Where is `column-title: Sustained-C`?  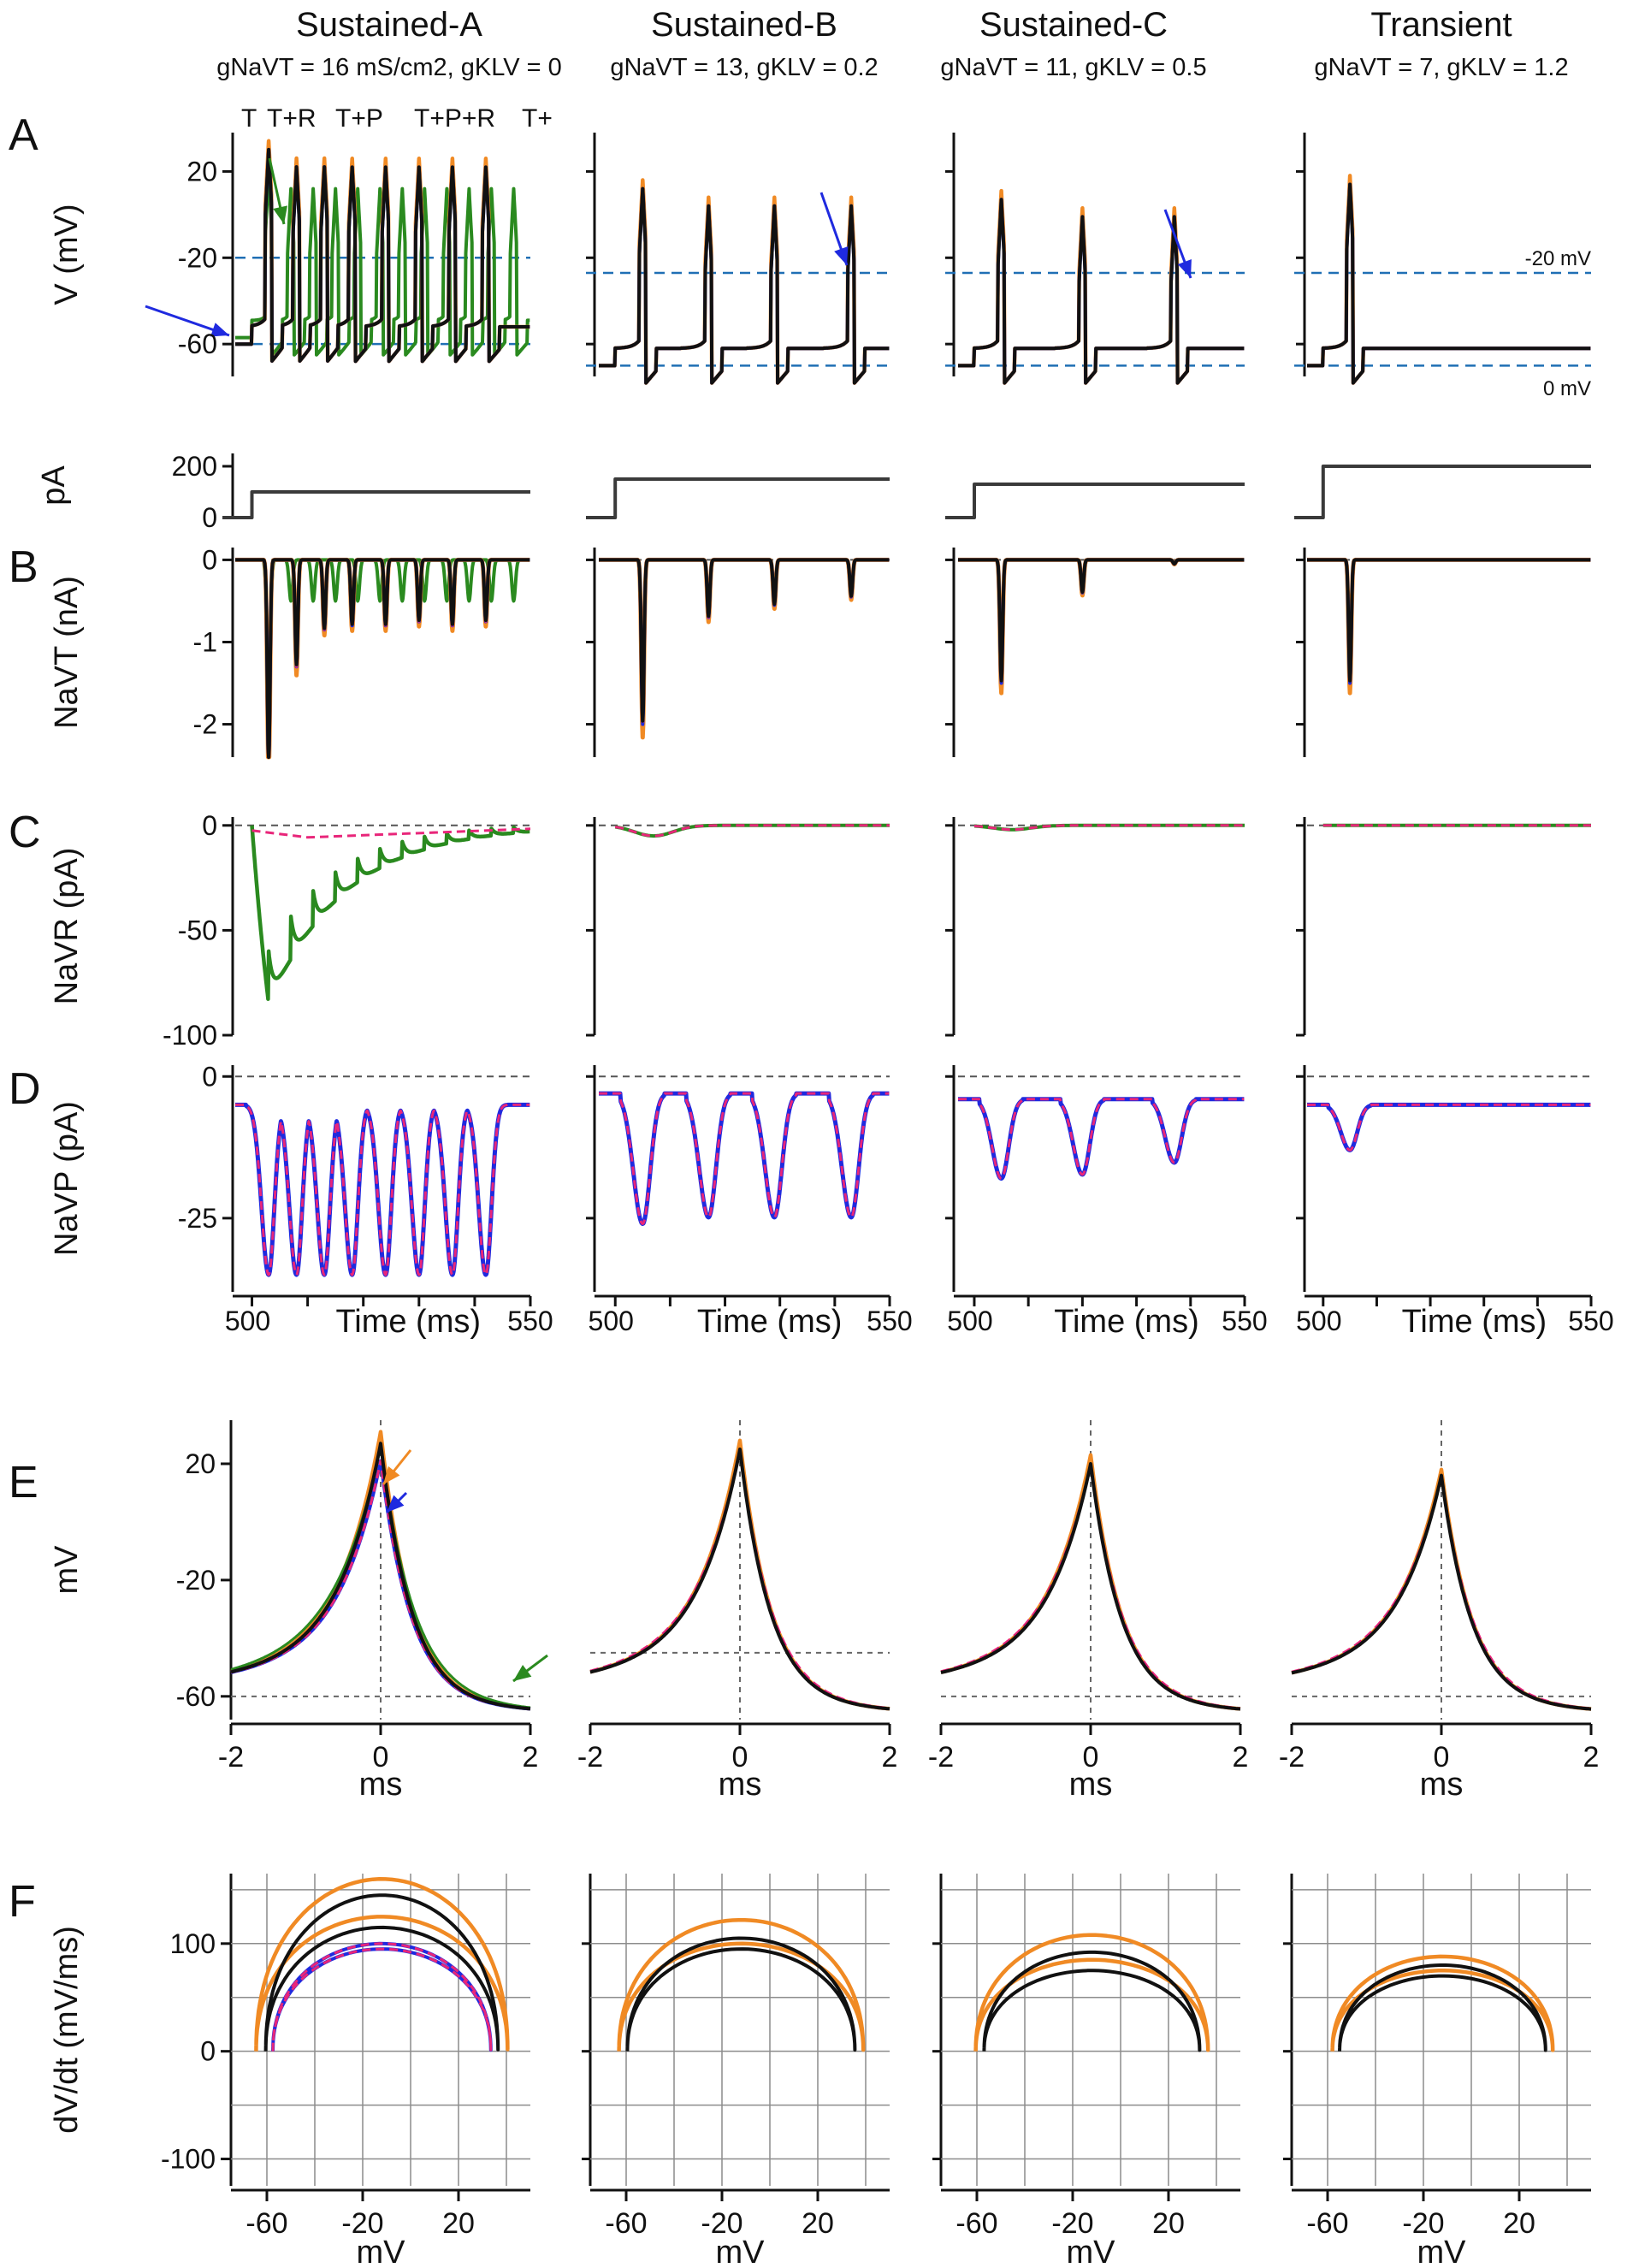
column-title: Sustained-C is located at coordinates (1073, 25).